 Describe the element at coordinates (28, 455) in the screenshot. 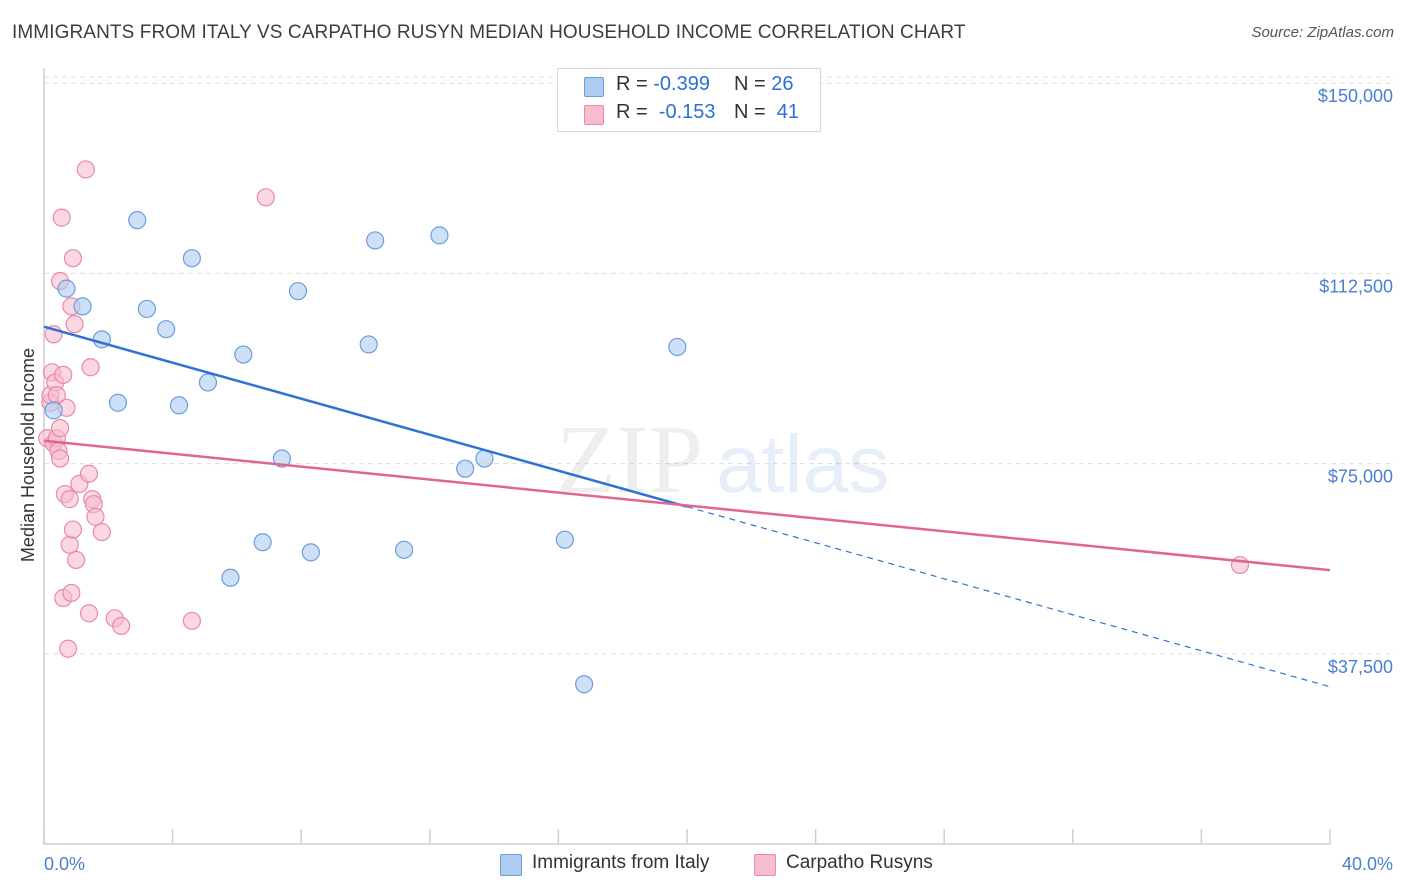

I see `y-axis-label: Median Household Income` at that location.